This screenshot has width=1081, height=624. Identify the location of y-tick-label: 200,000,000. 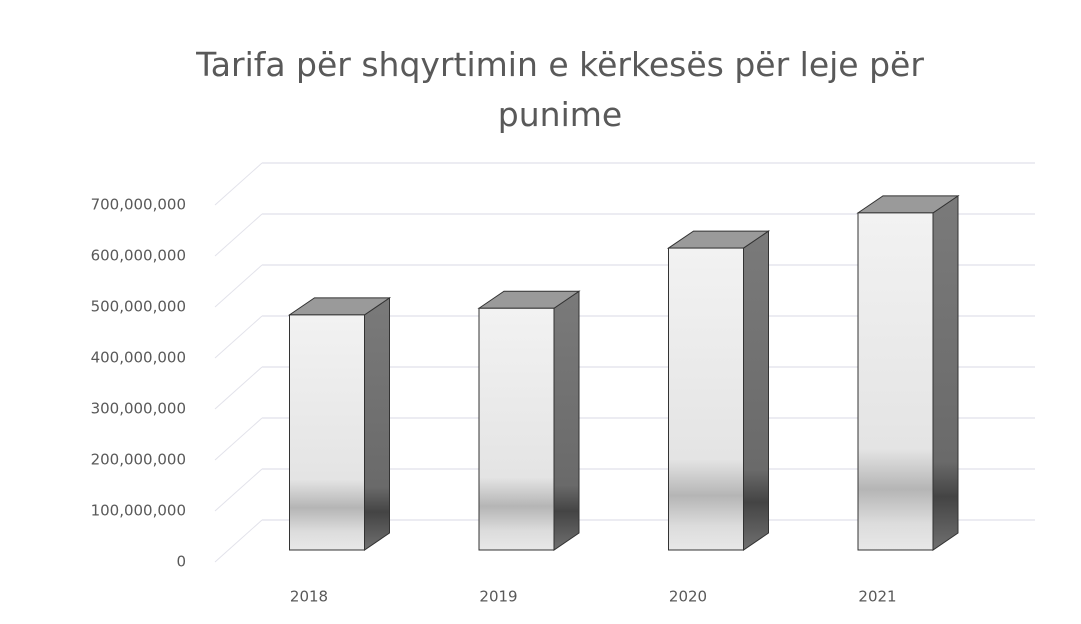
(138, 460).